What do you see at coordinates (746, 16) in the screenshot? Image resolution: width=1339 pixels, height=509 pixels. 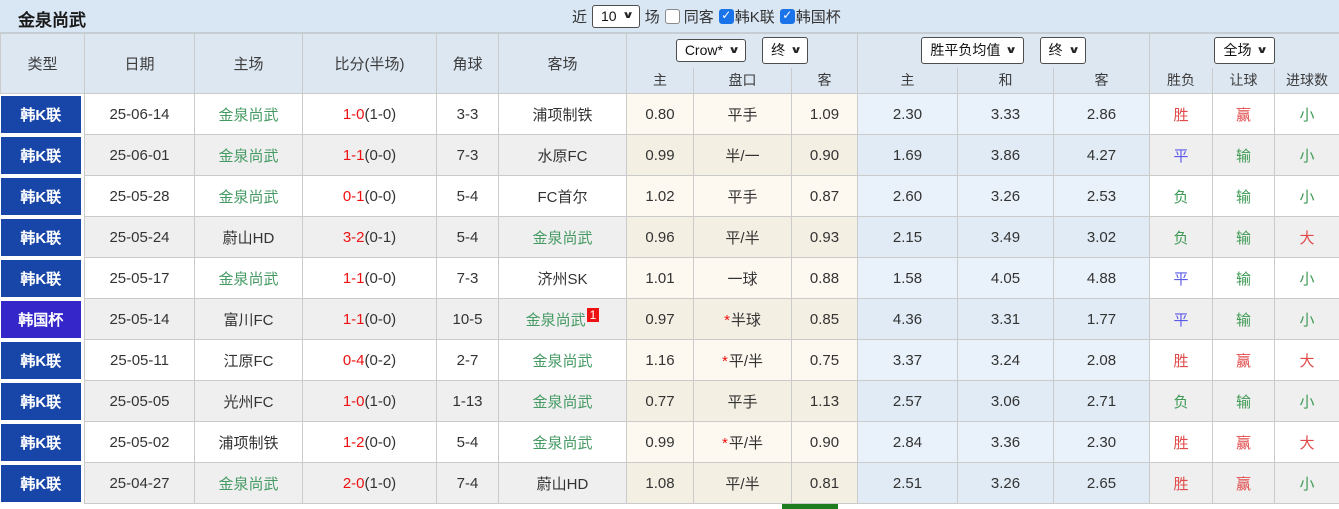 I see `league-filter: 韩K联` at bounding box center [746, 16].